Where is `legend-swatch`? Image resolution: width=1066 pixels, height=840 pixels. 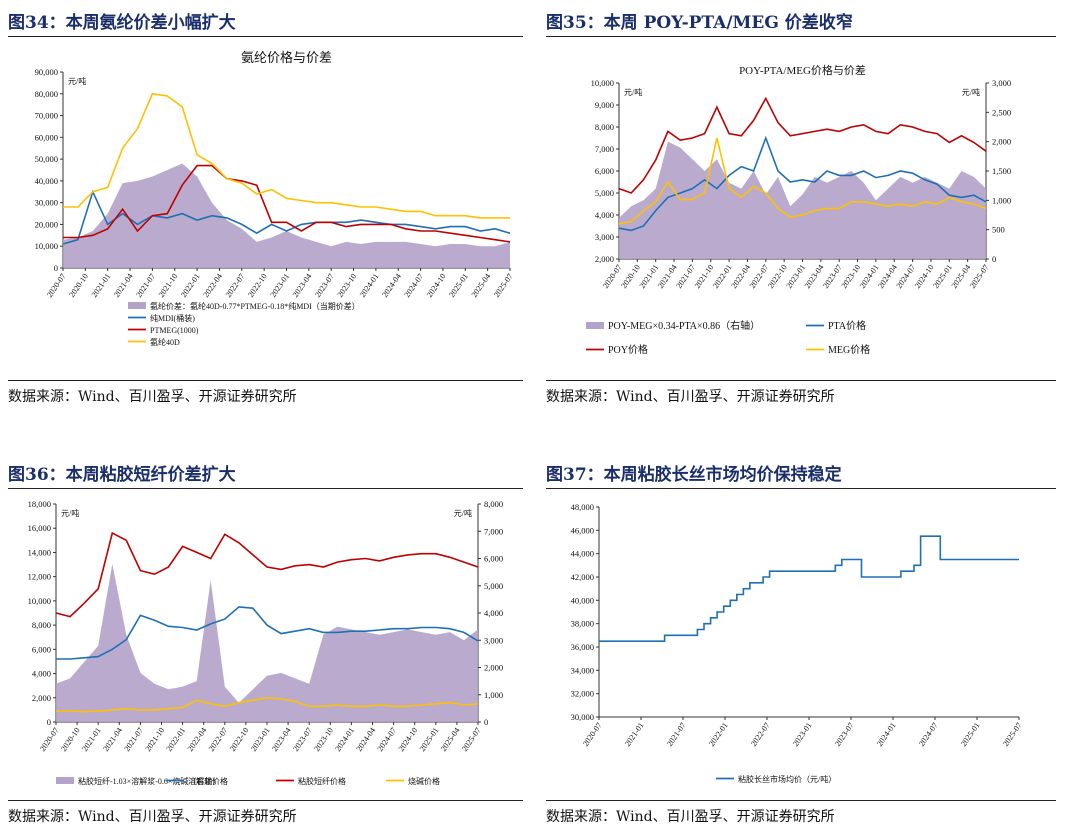
legend-swatch is located at coordinates (65, 780).